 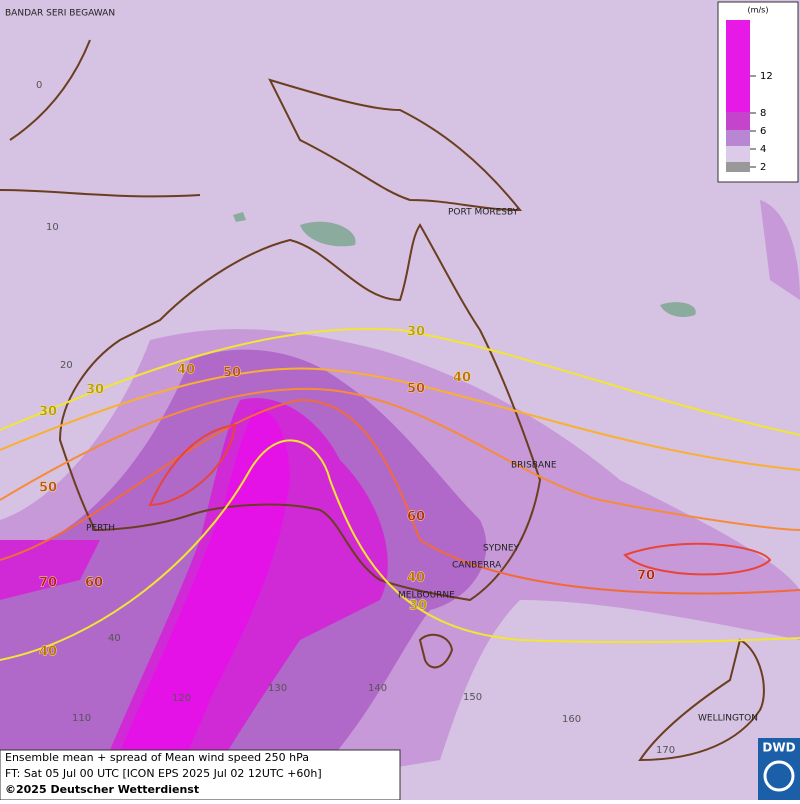 What do you see at coordinates (501, 549) in the screenshot?
I see `city-label: SYDNEY` at bounding box center [501, 549].